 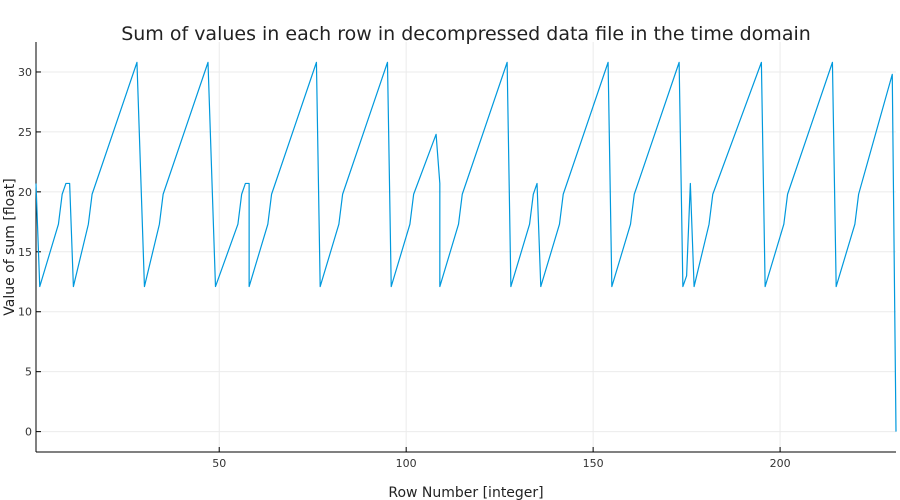 What do you see at coordinates (25, 132) in the screenshot?
I see `y-tick-label: 25` at bounding box center [25, 132].